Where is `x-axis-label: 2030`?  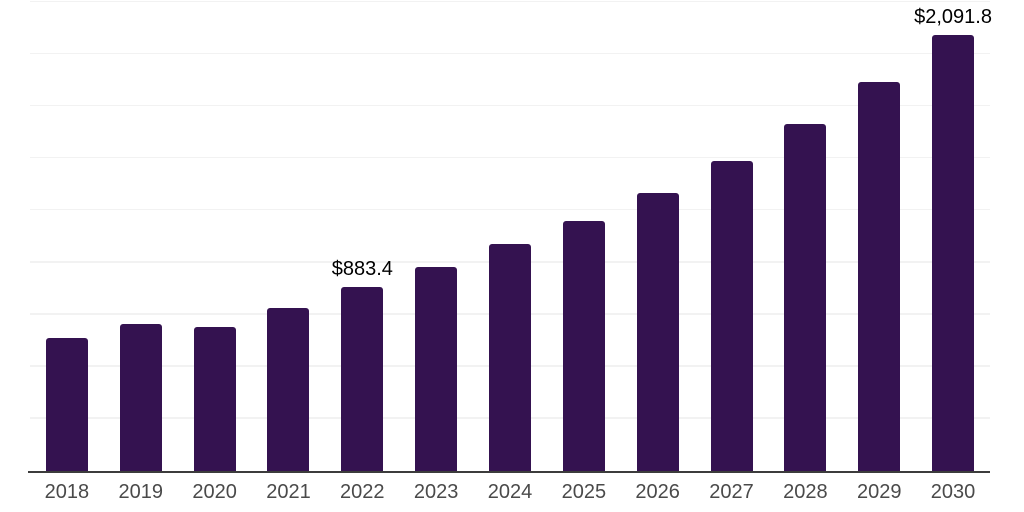 x-axis-label: 2030 is located at coordinates (953, 492).